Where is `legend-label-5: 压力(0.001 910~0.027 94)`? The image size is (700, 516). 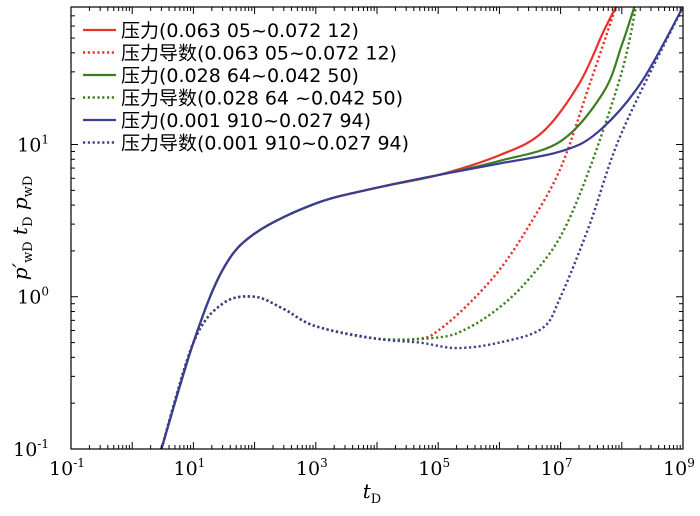 legend-label-5: 压力(0.001 910~0.027 94) is located at coordinates (246, 121).